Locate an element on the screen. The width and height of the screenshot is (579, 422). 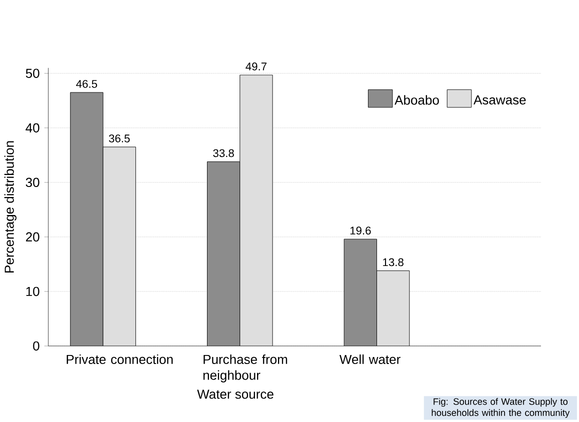
data-label: 49.7 is located at coordinates (256, 66).